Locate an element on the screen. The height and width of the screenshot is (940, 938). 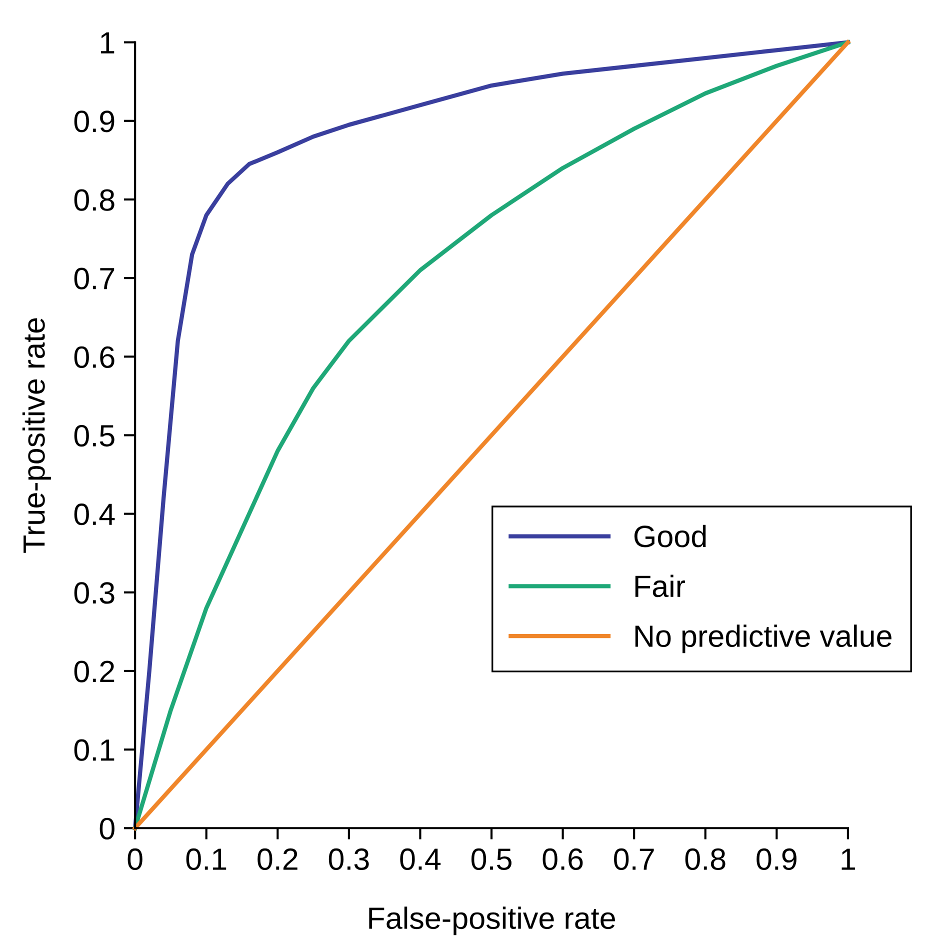
x-tick-label: 0.2 is located at coordinates (278, 859).